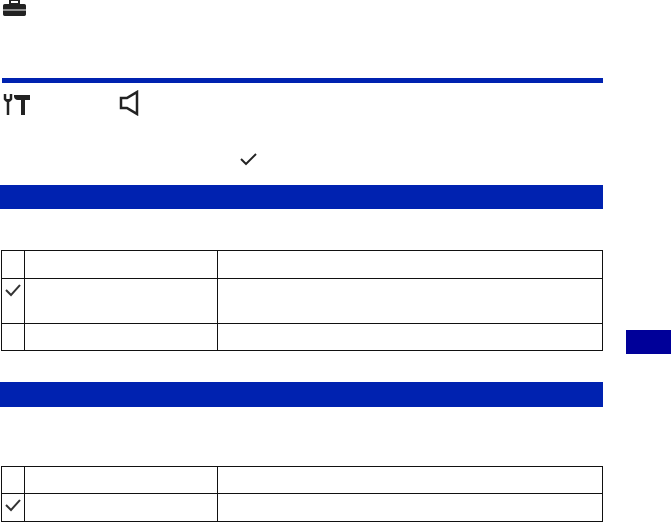 This screenshot has height=522, width=671. Describe the element at coordinates (129, 103) in the screenshot. I see `speaker-icon` at that location.